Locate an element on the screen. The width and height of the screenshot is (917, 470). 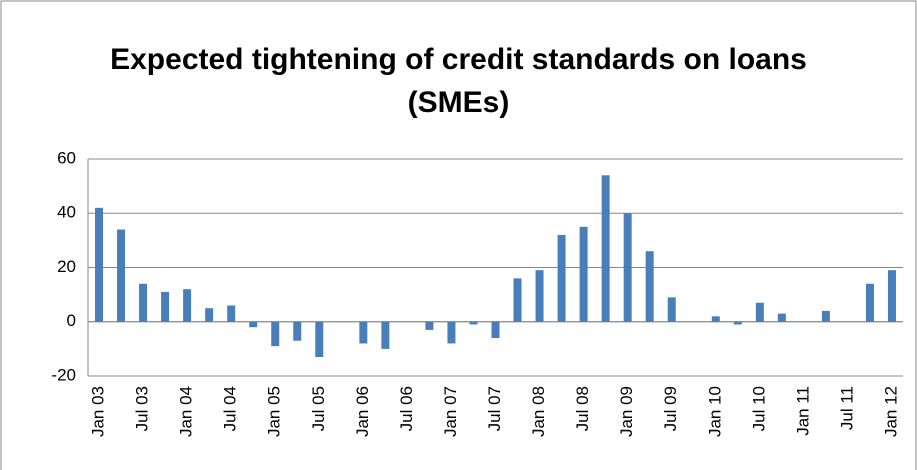
x-tick-label: Jul 04 is located at coordinates (230, 408).